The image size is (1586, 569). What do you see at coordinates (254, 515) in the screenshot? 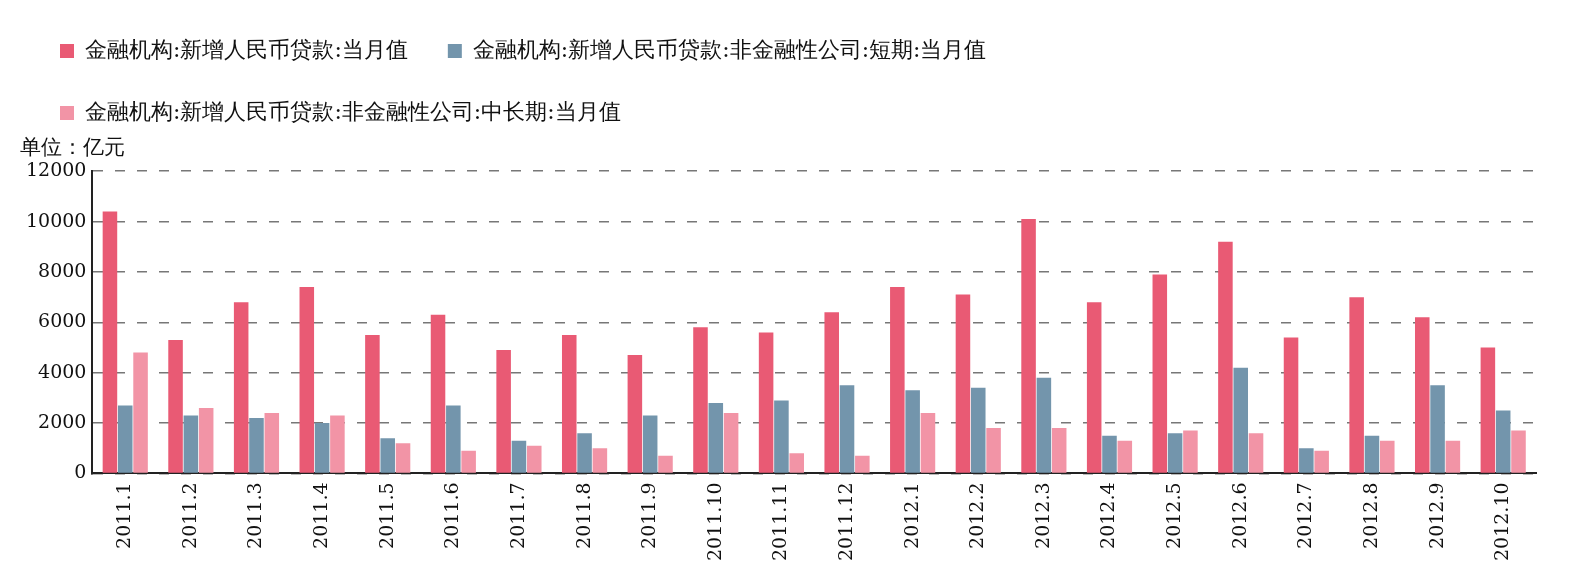
I see `x-tick-label: 2011.3` at bounding box center [254, 515].